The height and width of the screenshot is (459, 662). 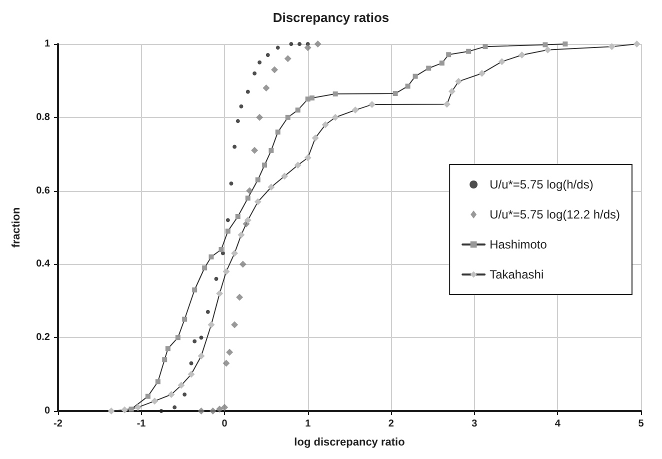 I want to click on y-axis-title: fraction, so click(x=16, y=227).